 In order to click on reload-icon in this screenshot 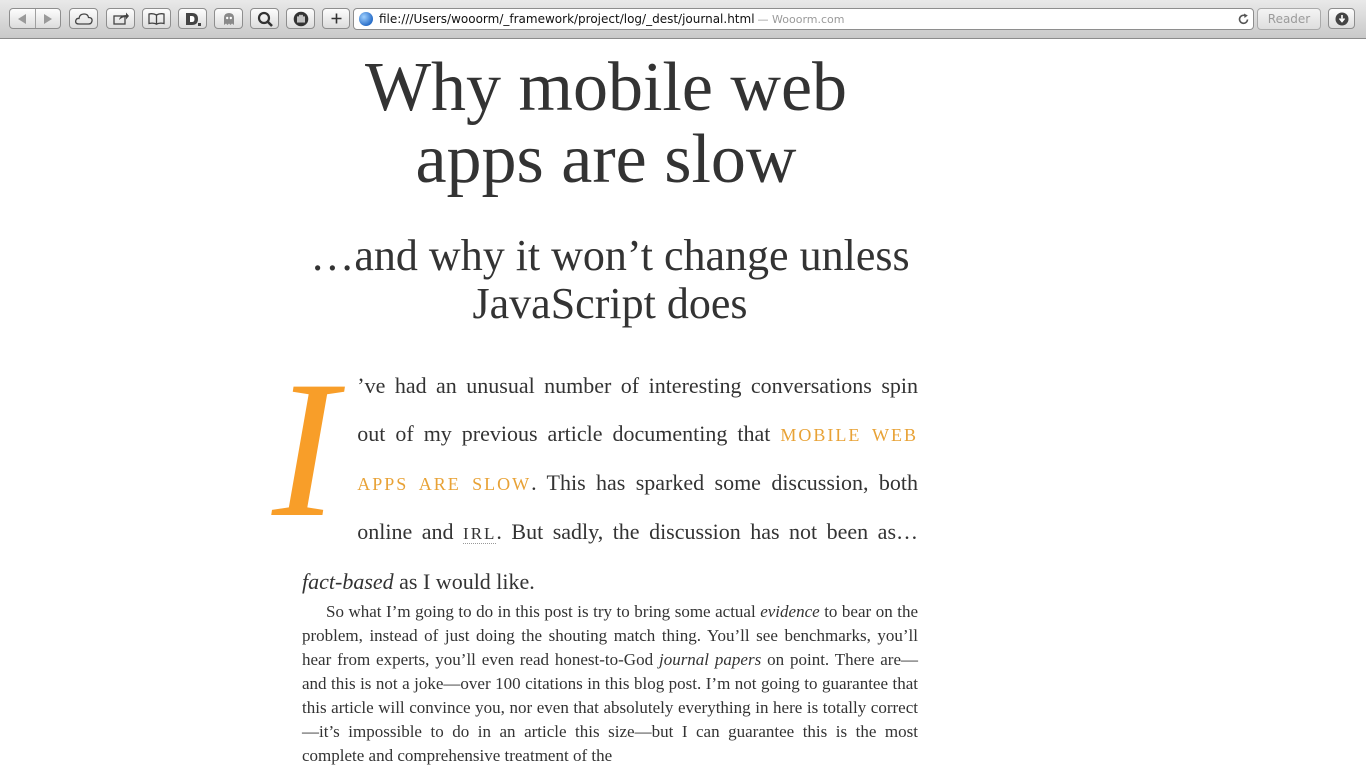, I will do `click(1243, 19)`.